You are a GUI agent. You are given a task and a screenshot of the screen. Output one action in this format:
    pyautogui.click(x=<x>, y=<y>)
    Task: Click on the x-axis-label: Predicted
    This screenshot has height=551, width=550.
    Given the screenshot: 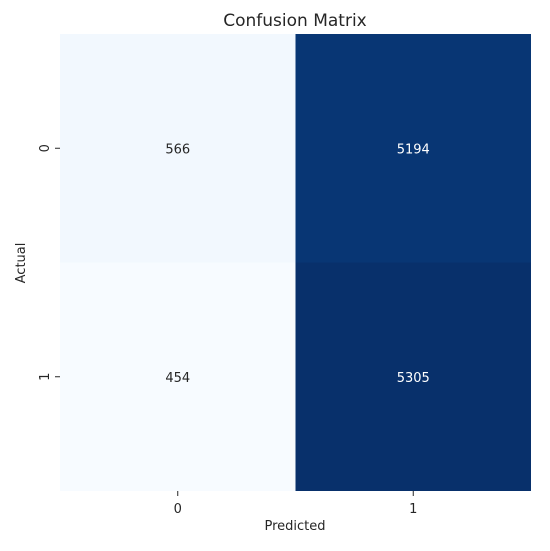 What is the action you would take?
    pyautogui.click(x=294, y=526)
    